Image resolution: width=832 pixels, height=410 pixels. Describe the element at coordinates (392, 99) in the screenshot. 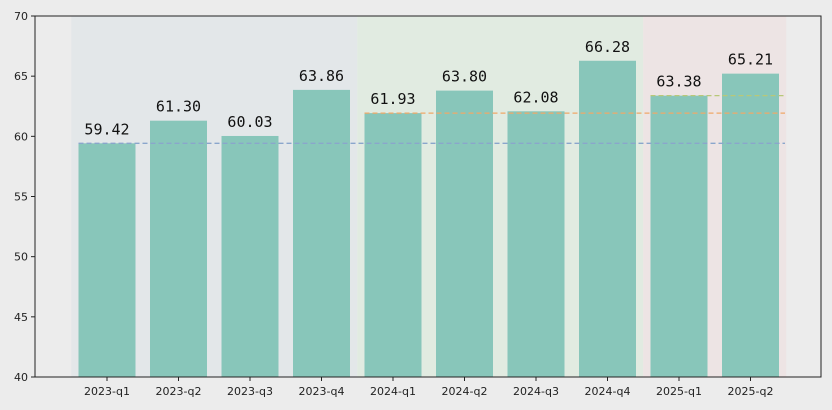

I see `data-label-2024-q1: 61.93` at that location.